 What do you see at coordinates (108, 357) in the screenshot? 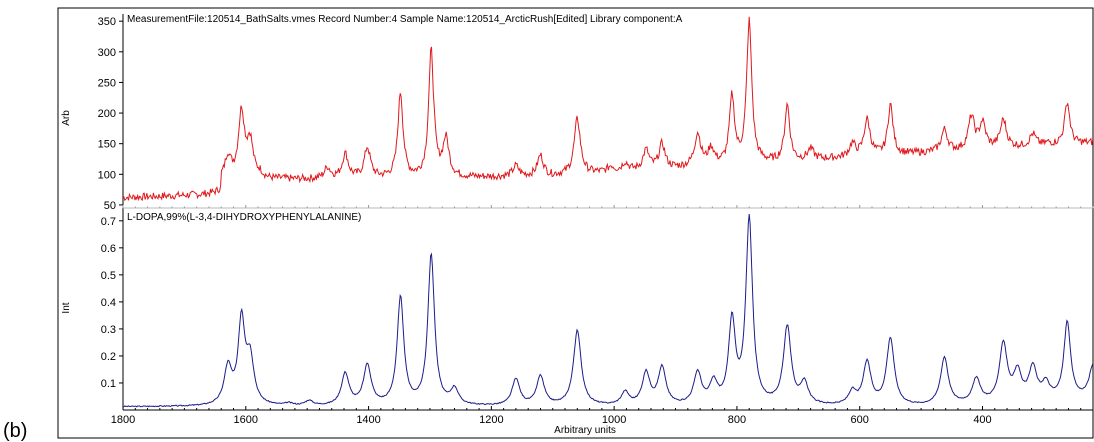
I see `bottom-y-tick-label: 0.2` at bounding box center [108, 357].